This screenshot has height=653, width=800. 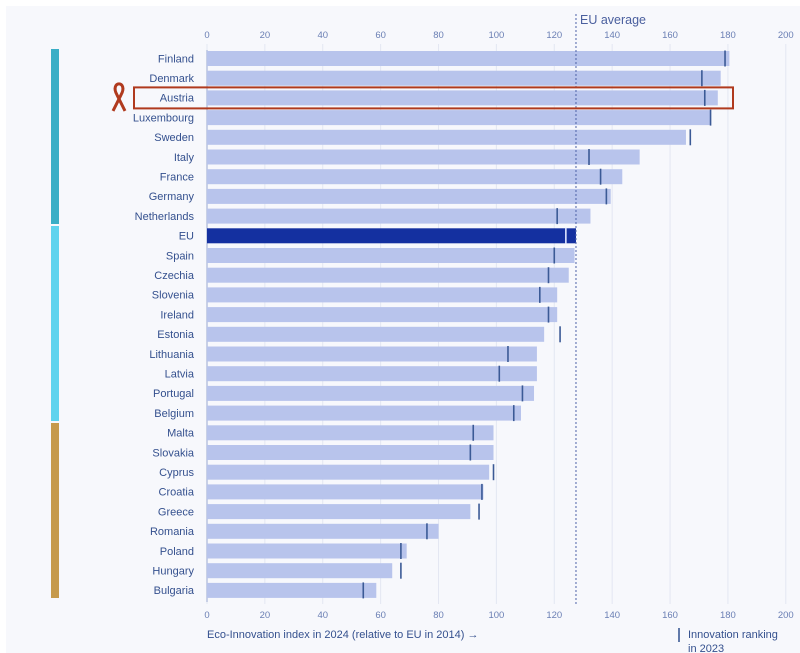 I want to click on category-label: EU, so click(x=186, y=237).